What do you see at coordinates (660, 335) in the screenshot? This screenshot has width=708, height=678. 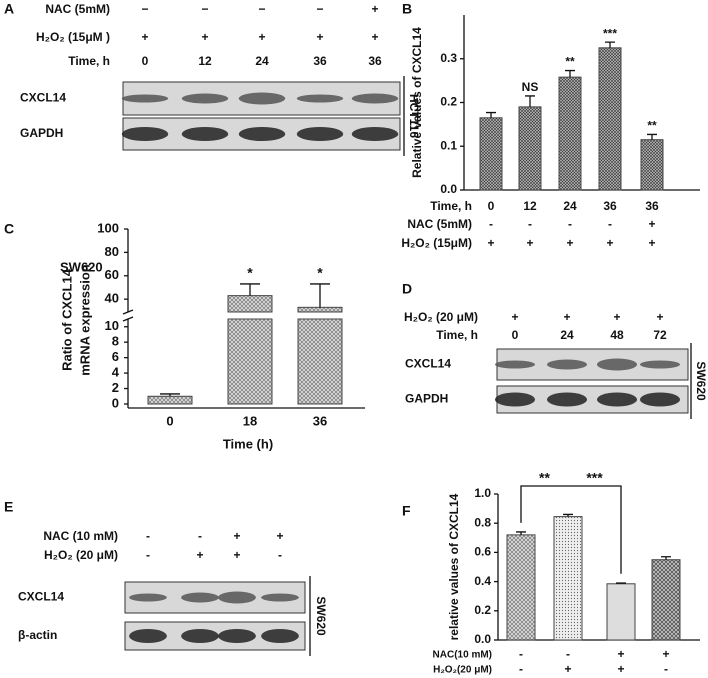 I see `condition-value: 72` at bounding box center [660, 335].